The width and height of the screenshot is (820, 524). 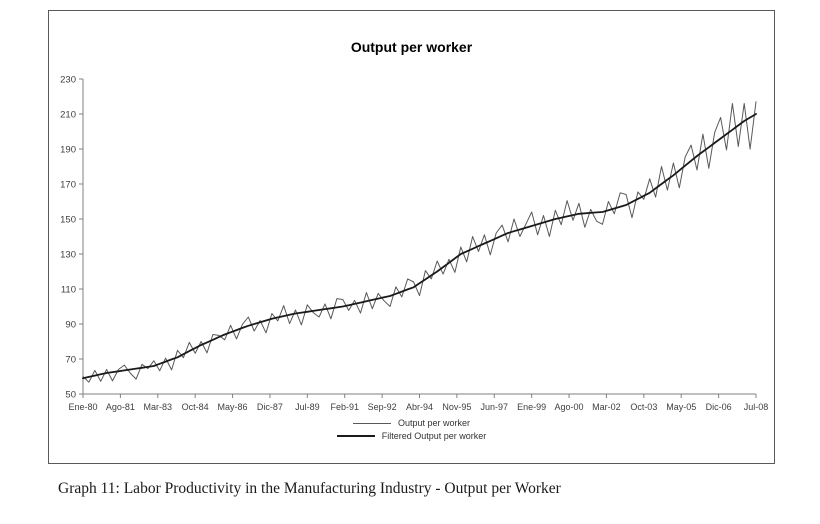 What do you see at coordinates (270, 407) in the screenshot?
I see `x-tick-label: Dic-87` at bounding box center [270, 407].